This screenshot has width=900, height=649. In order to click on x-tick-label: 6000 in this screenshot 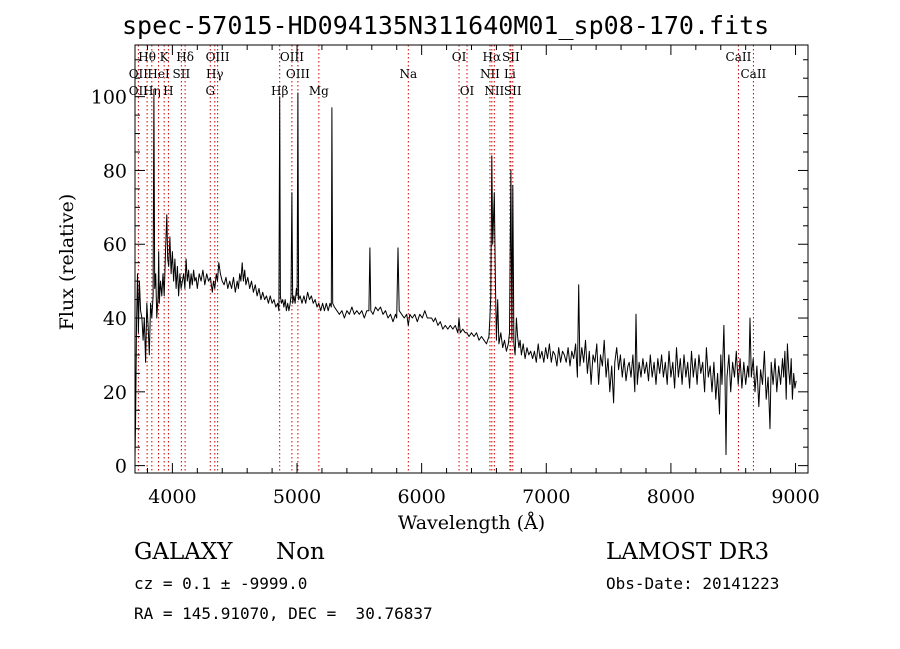, I will do `click(421, 497)`.